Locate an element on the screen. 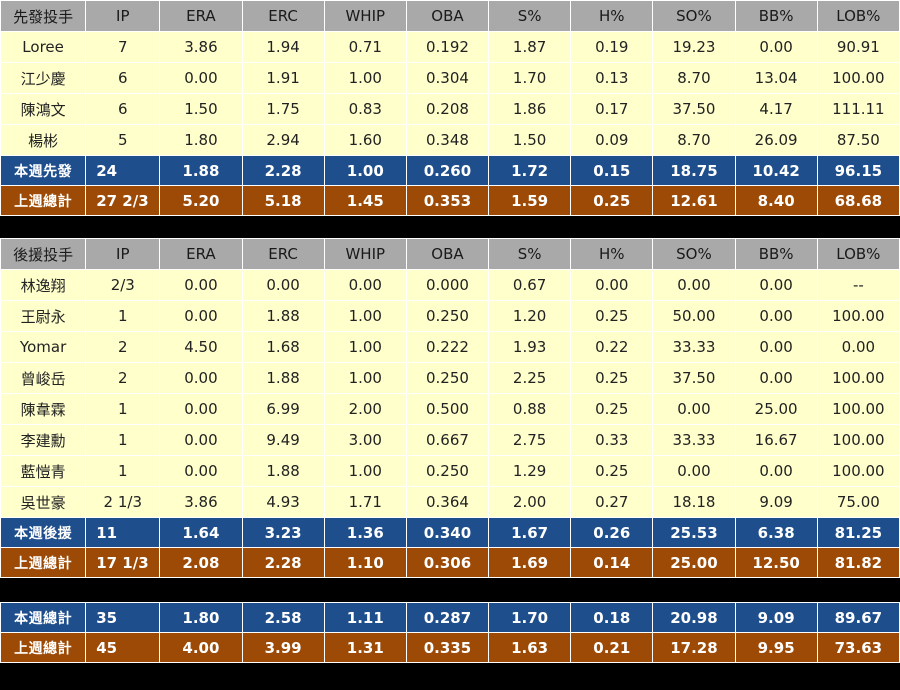 The width and height of the screenshot is (900, 690). cell-ip: 6 is located at coordinates (123, 78).